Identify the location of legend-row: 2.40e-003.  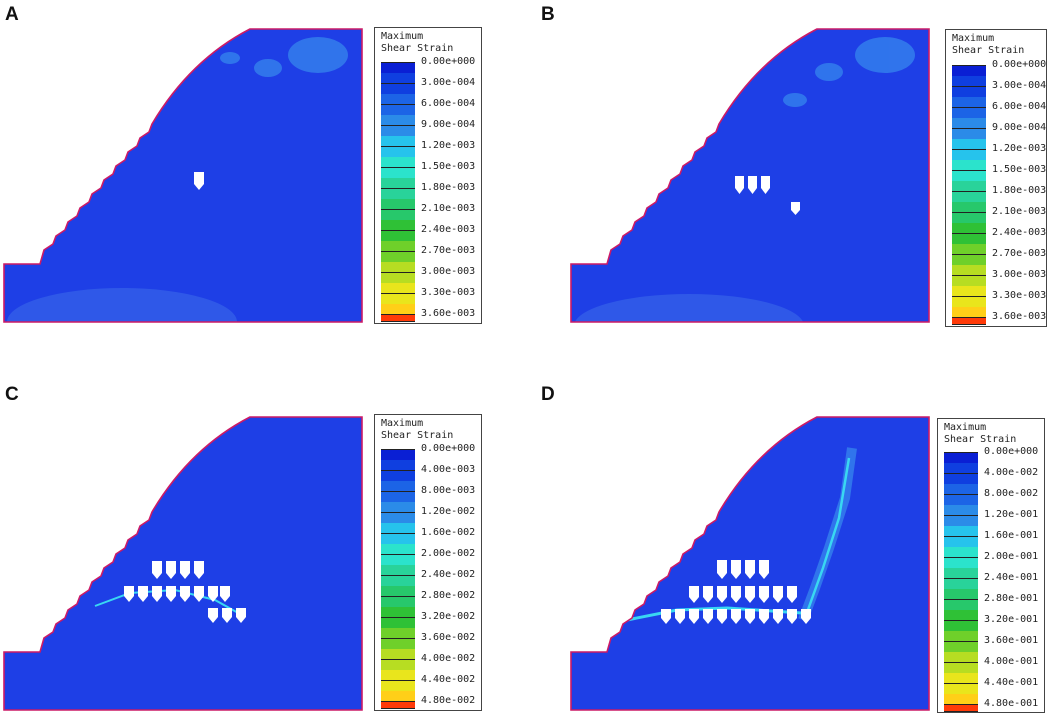
(428, 237).